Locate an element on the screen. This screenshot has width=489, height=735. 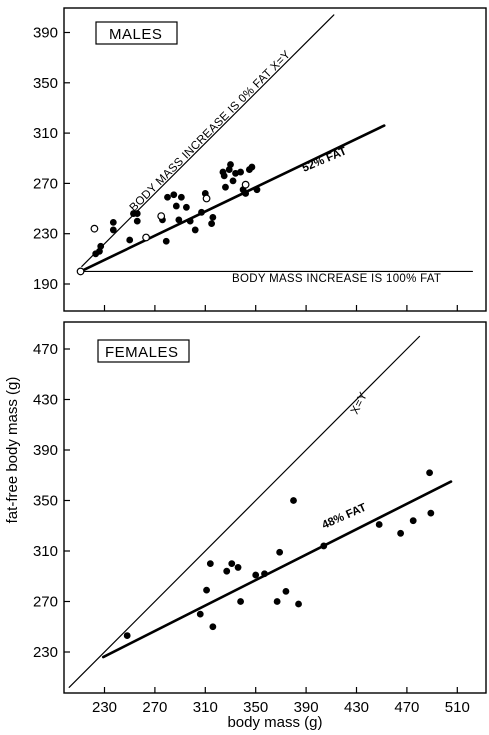
males-ytick-label: 230 is located at coordinates (45, 234).